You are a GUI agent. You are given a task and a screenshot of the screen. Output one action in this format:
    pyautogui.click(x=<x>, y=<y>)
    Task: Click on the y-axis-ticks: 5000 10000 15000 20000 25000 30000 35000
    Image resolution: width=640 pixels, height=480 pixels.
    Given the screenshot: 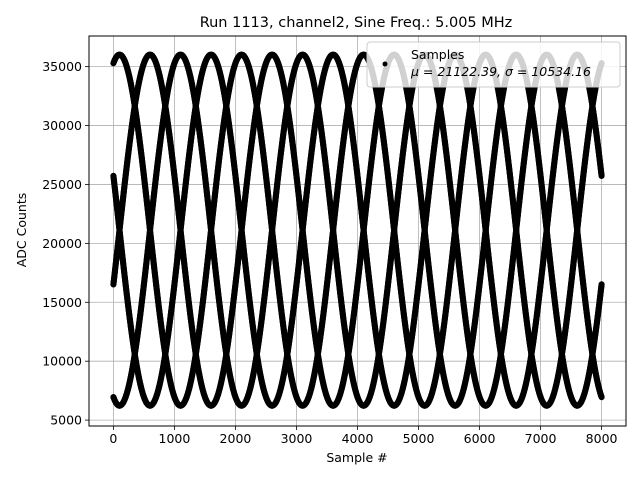 What is the action you would take?
    pyautogui.click(x=65, y=243)
    